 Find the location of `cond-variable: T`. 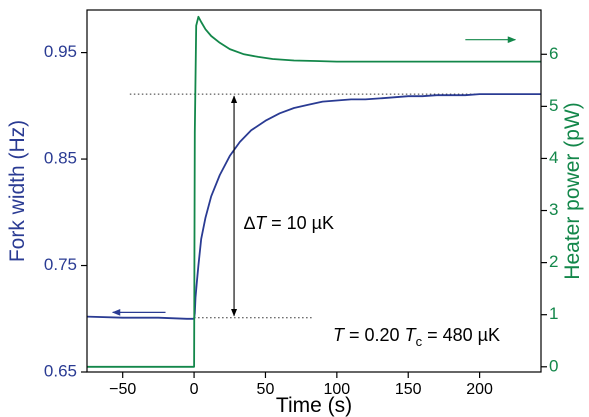

cond-variable: T is located at coordinates (339, 335).